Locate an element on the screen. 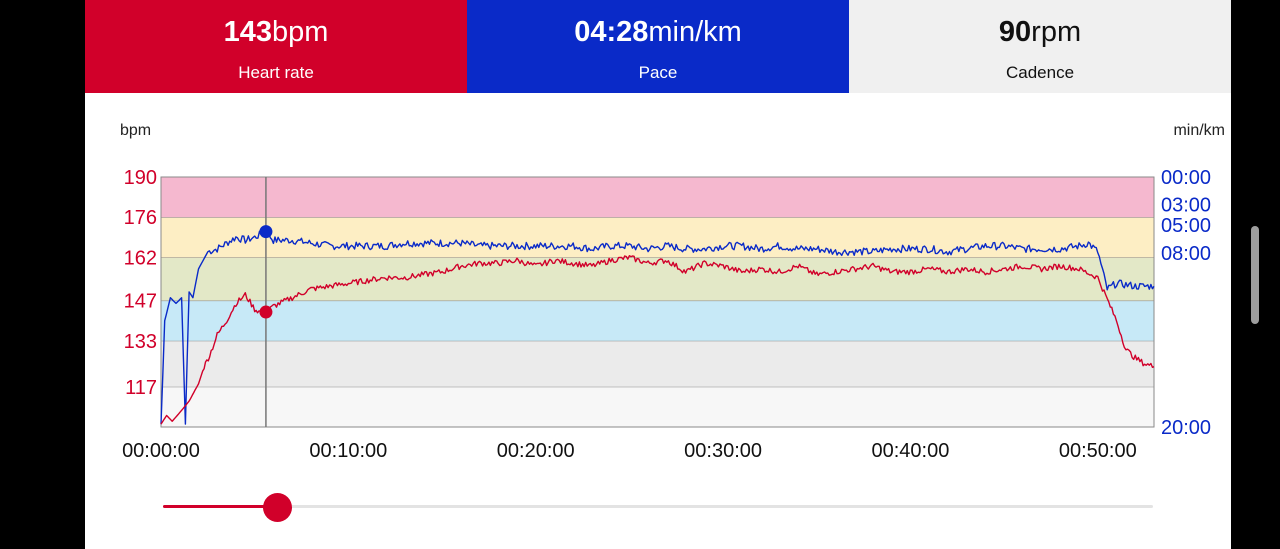 Image resolution: width=1280 pixels, height=549 pixels. cadence-label: Cadence is located at coordinates (1040, 72).